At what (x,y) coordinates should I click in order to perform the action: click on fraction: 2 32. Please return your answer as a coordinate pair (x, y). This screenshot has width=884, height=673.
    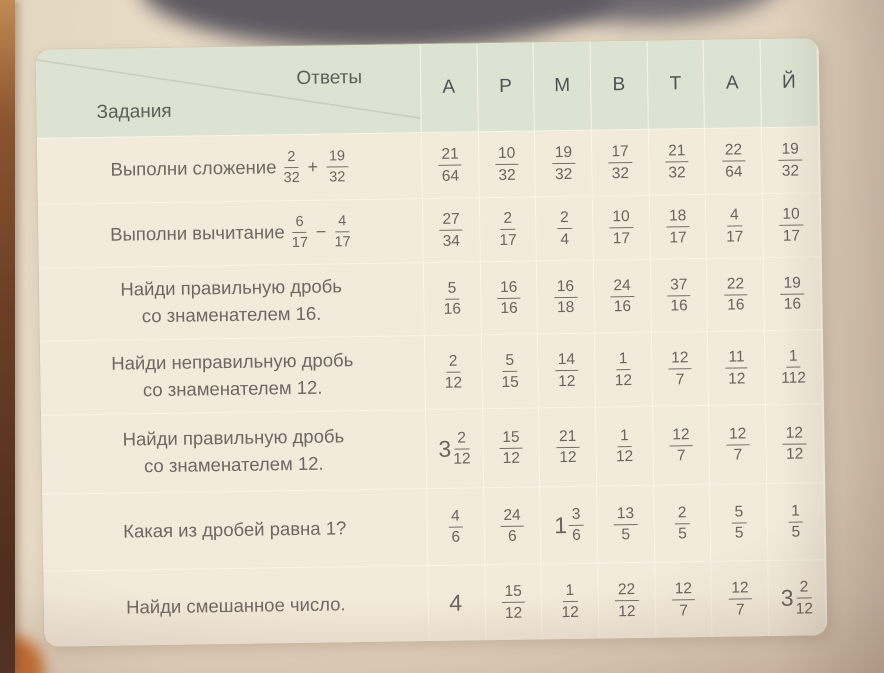
    Looking at the image, I should click on (291, 167).